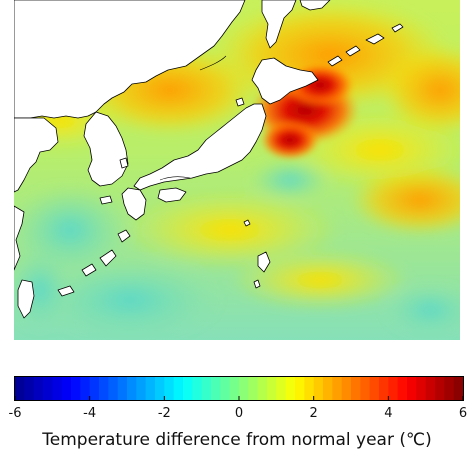 The width and height of the screenshot is (474, 468). What do you see at coordinates (90, 413) in the screenshot?
I see `colorbar-tick-label: -4` at bounding box center [90, 413].